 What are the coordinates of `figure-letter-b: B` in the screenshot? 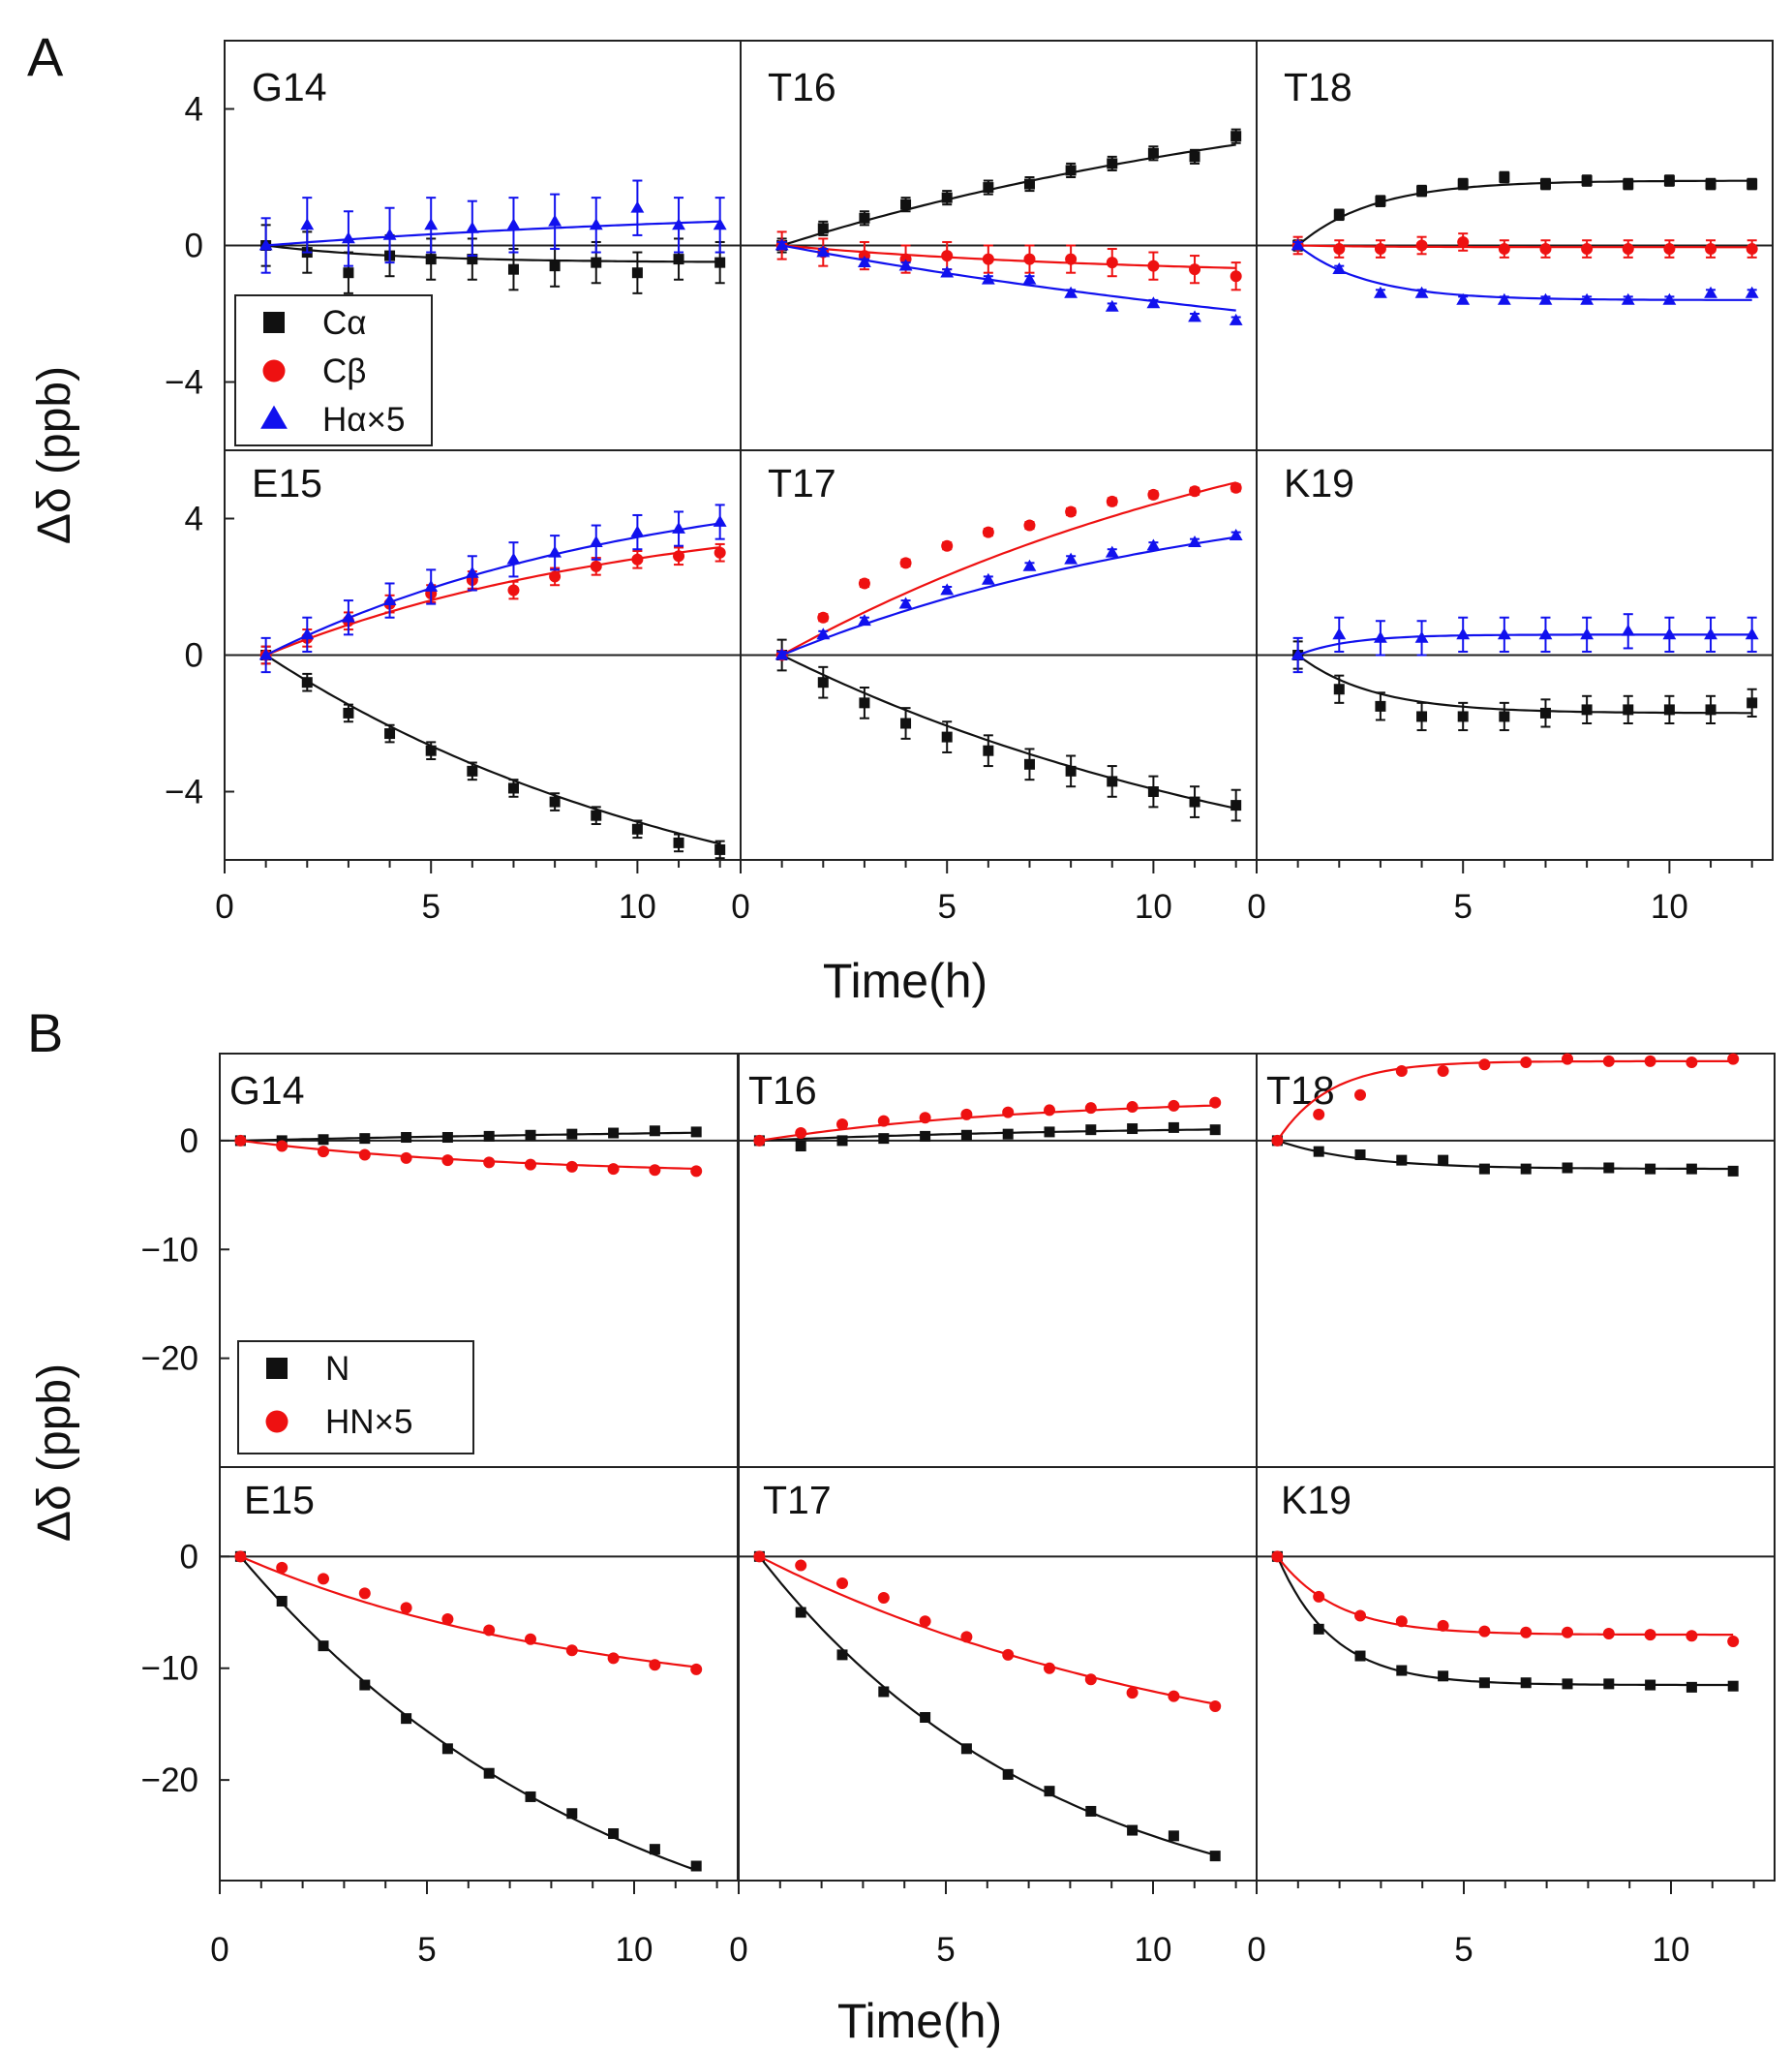 It's located at (45, 1032).